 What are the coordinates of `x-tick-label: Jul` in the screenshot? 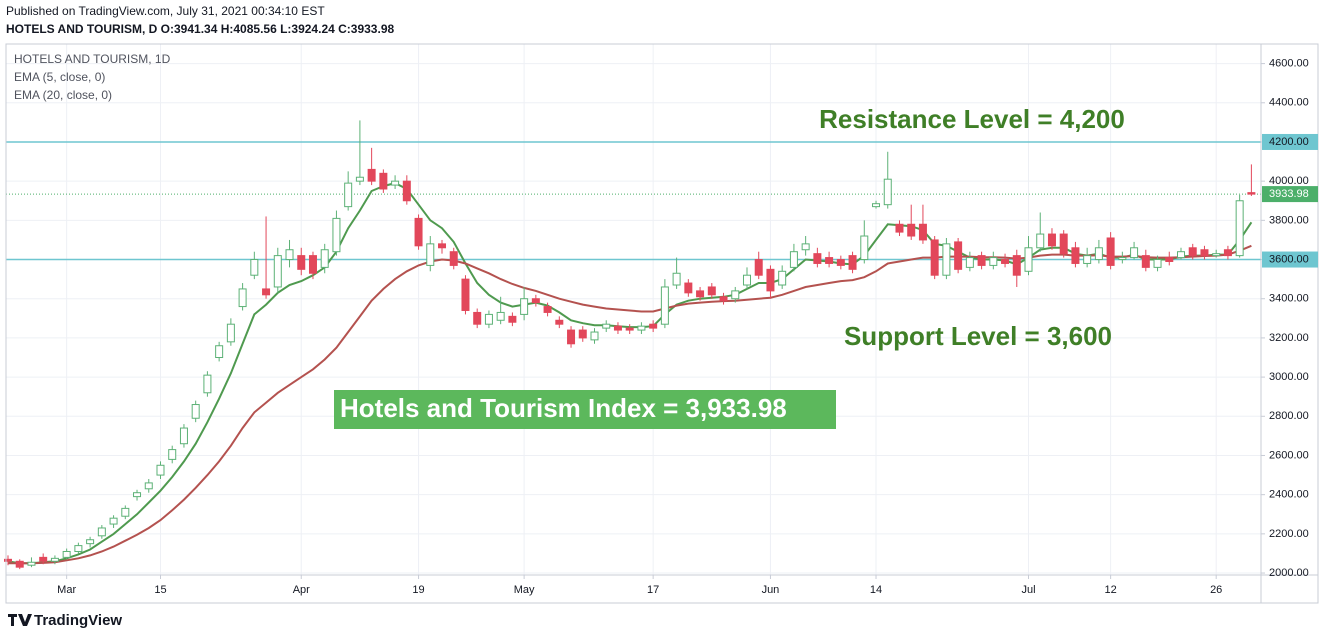 It's located at (1028, 590).